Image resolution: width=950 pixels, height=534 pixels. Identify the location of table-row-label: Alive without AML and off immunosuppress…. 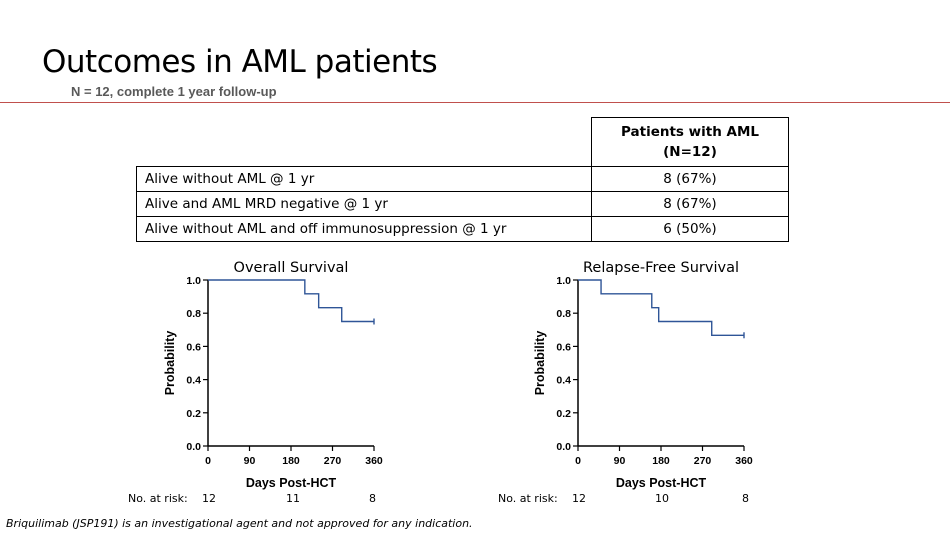
(364, 229).